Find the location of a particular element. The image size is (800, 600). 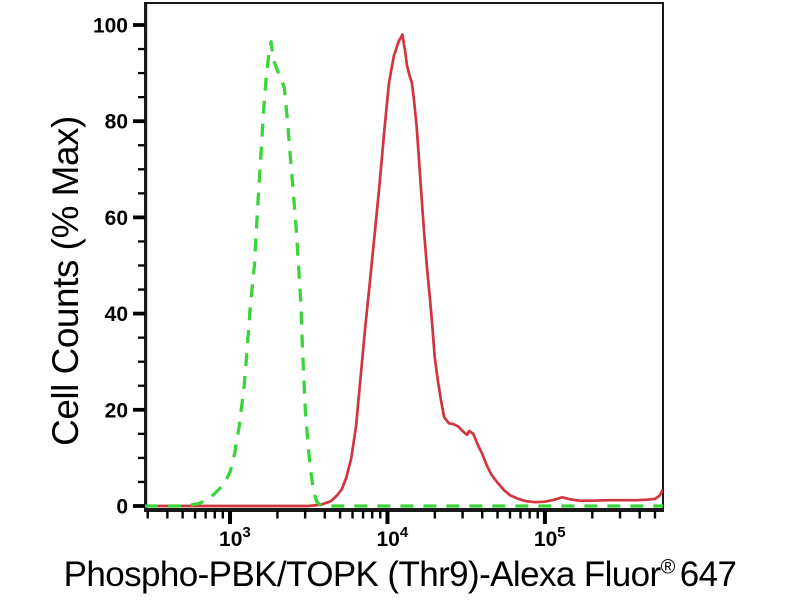

y-tick-label: 0 is located at coordinates (122, 507).